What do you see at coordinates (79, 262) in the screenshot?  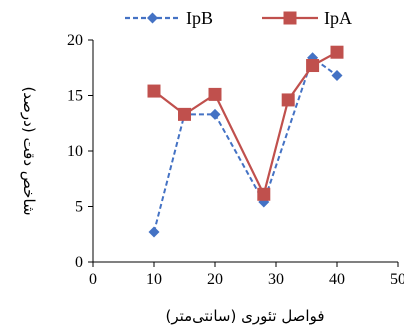 I see `y-tick-label: 0` at bounding box center [79, 262].